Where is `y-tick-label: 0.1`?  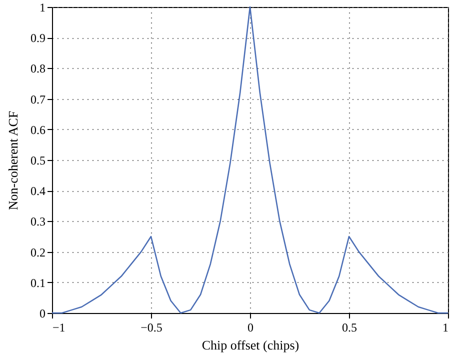
y-tick-label: 0.1 is located at coordinates (38, 283).